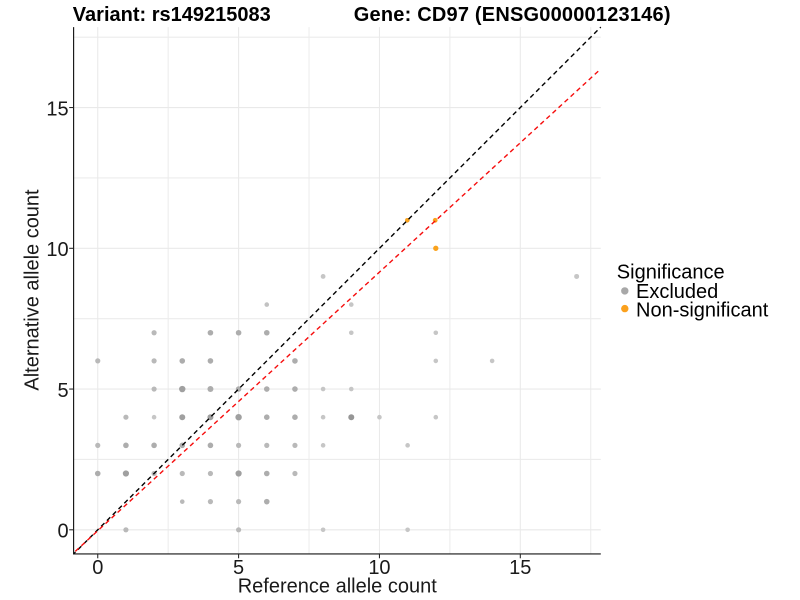 The height and width of the screenshot is (600, 800). Describe the element at coordinates (677, 292) in the screenshot. I see `svg-text: Excluded` at that location.